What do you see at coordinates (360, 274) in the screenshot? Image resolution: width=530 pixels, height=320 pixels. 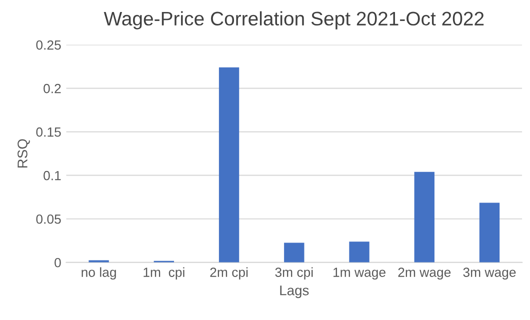 I see `x-tick-label: 1m wage` at bounding box center [360, 274].